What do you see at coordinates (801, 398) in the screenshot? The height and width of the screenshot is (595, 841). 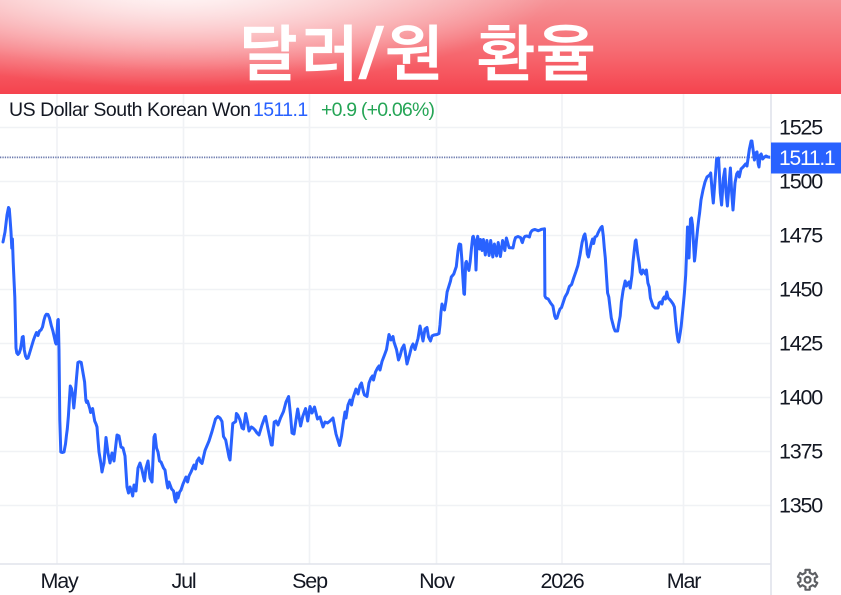 I see `svg-text: 1400` at bounding box center [801, 398].